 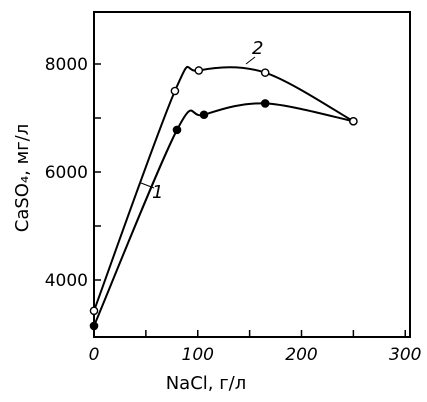 I want to click on x-tick-label: 0, so click(x=94, y=355).